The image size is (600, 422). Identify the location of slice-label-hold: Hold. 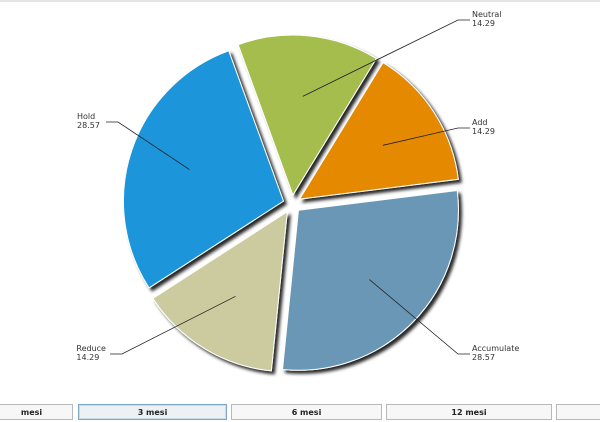
(86, 116).